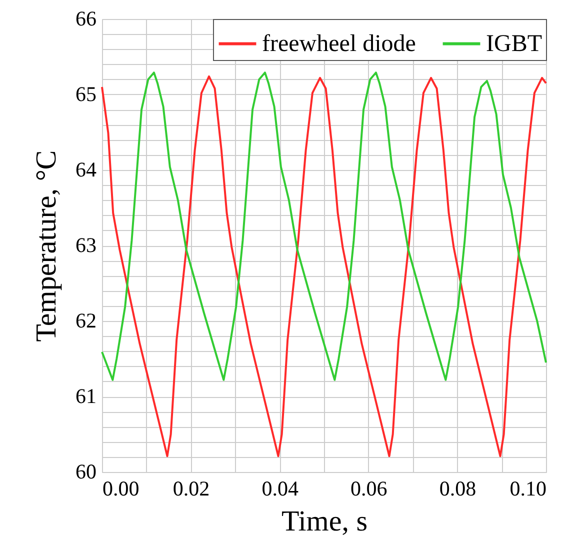 Image resolution: width=583 pixels, height=556 pixels. I want to click on y-tick-label: 61, so click(86, 396).